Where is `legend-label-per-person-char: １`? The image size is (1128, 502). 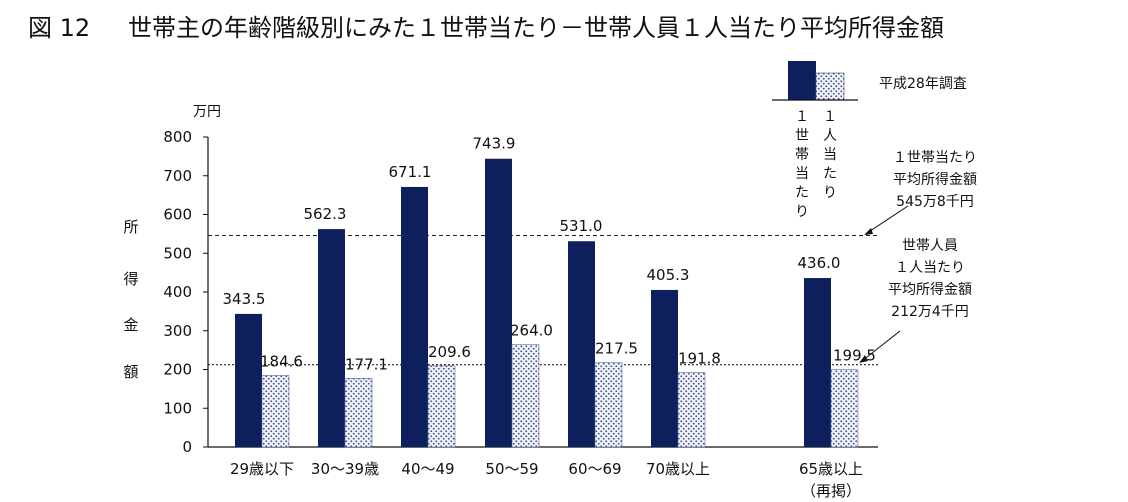 legend-label-per-person-char: １ is located at coordinates (830, 117).